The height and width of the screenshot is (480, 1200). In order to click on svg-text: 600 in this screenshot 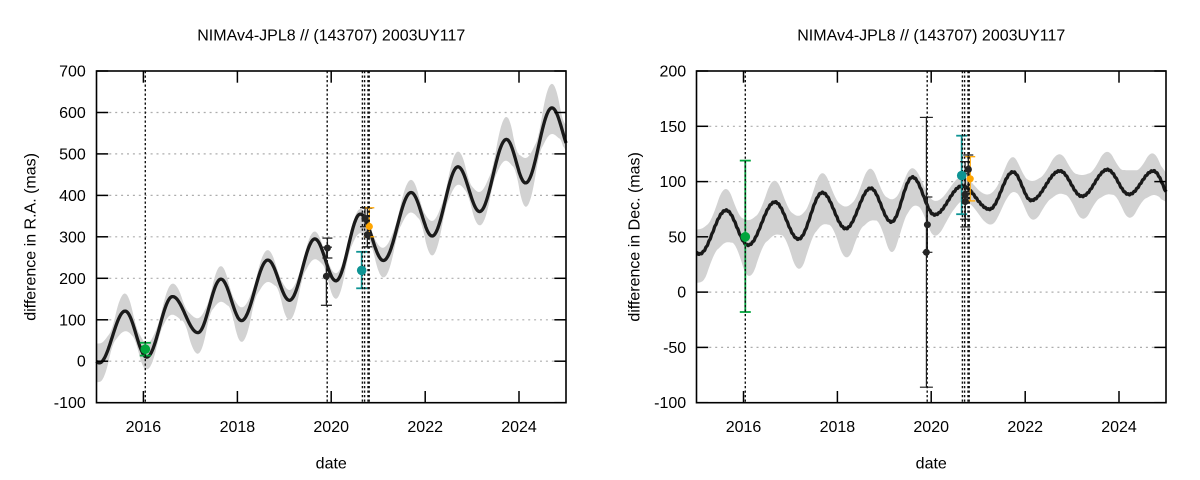, I will do `click(72, 113)`.